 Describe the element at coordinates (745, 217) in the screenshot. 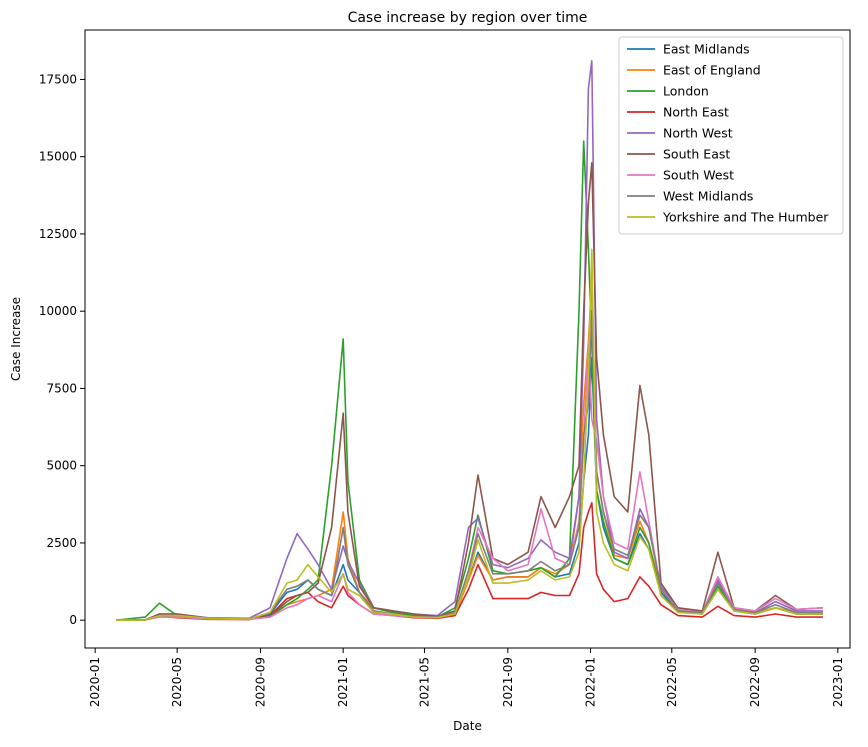

I see `legend-label: Yorkshire and The Humber` at that location.